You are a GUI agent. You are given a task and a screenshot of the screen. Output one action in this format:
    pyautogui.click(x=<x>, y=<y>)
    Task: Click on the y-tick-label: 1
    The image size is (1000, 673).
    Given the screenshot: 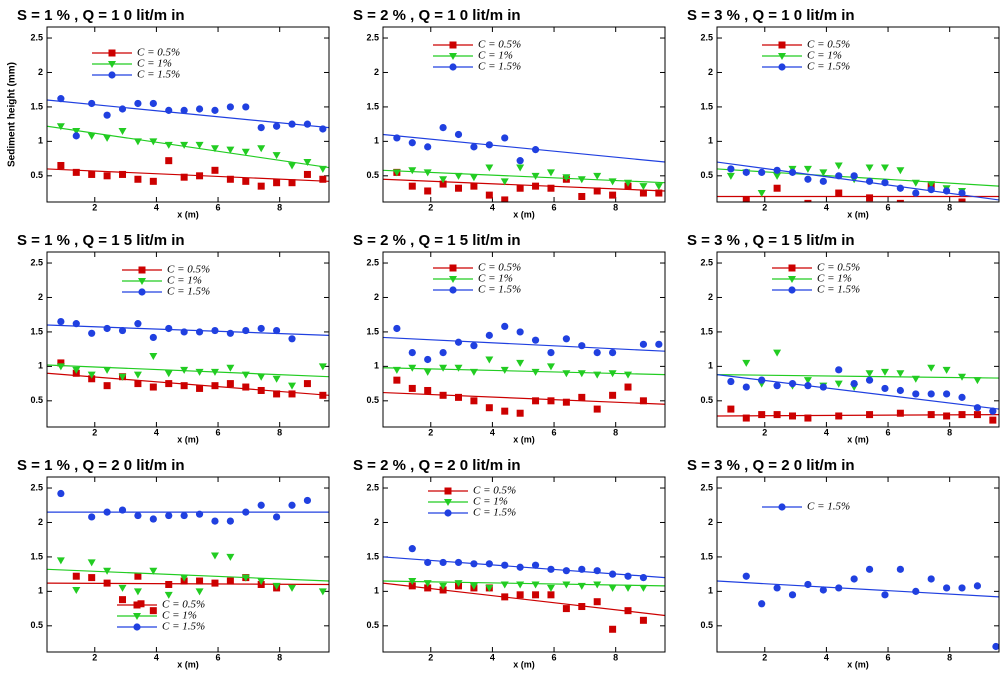 What is the action you would take?
    pyautogui.click(x=710, y=366)
    